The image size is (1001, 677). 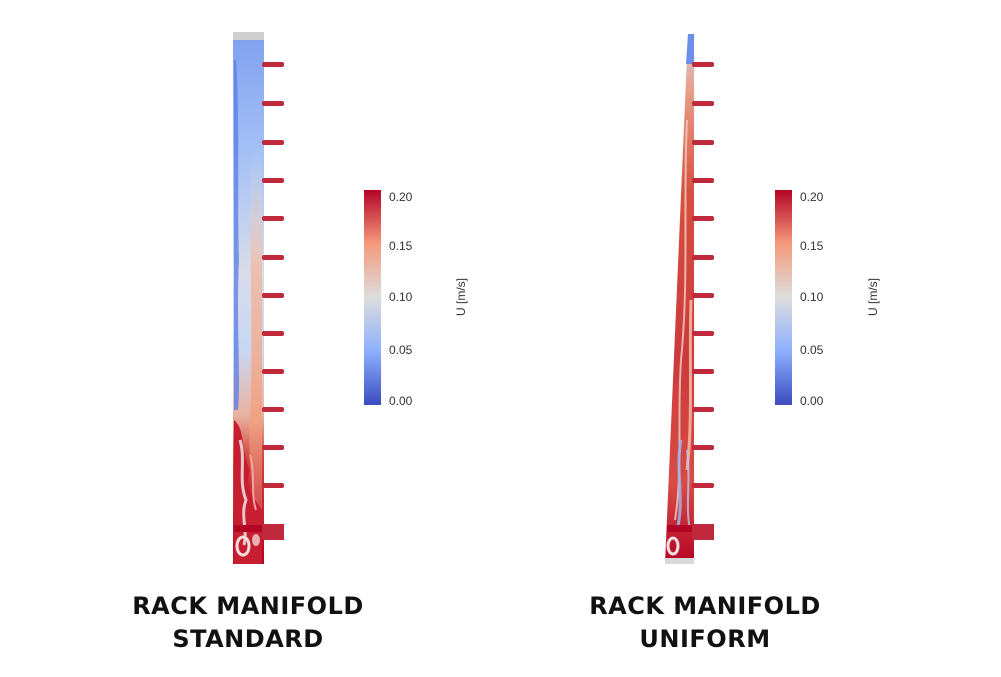 I want to click on velocity-field-standard, so click(x=307, y=298).